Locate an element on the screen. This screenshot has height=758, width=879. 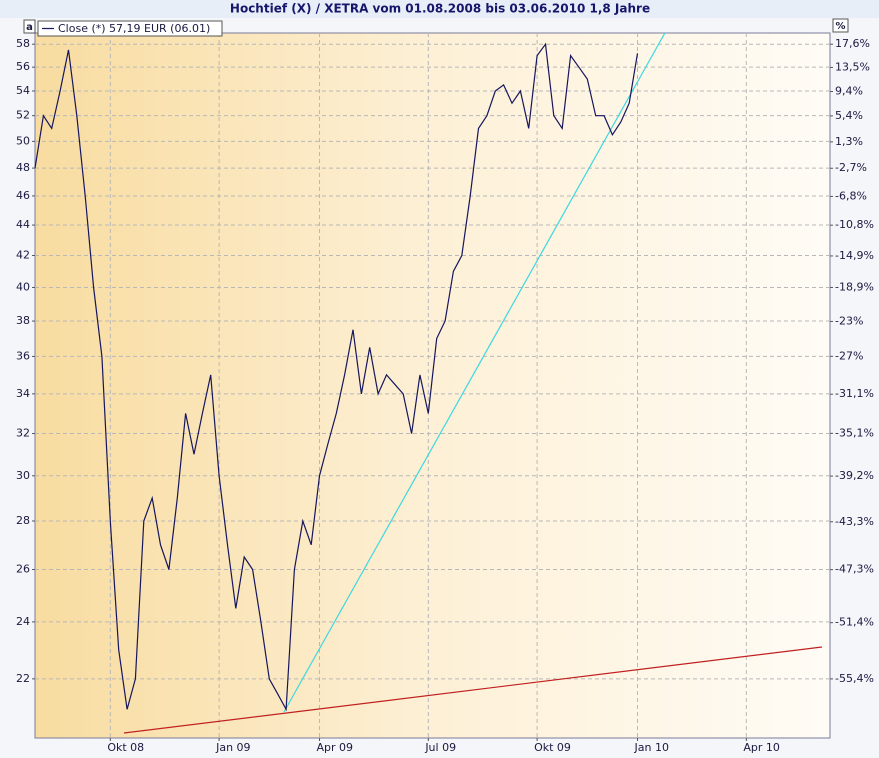
y-tick-label: 50 is located at coordinates (23, 140).